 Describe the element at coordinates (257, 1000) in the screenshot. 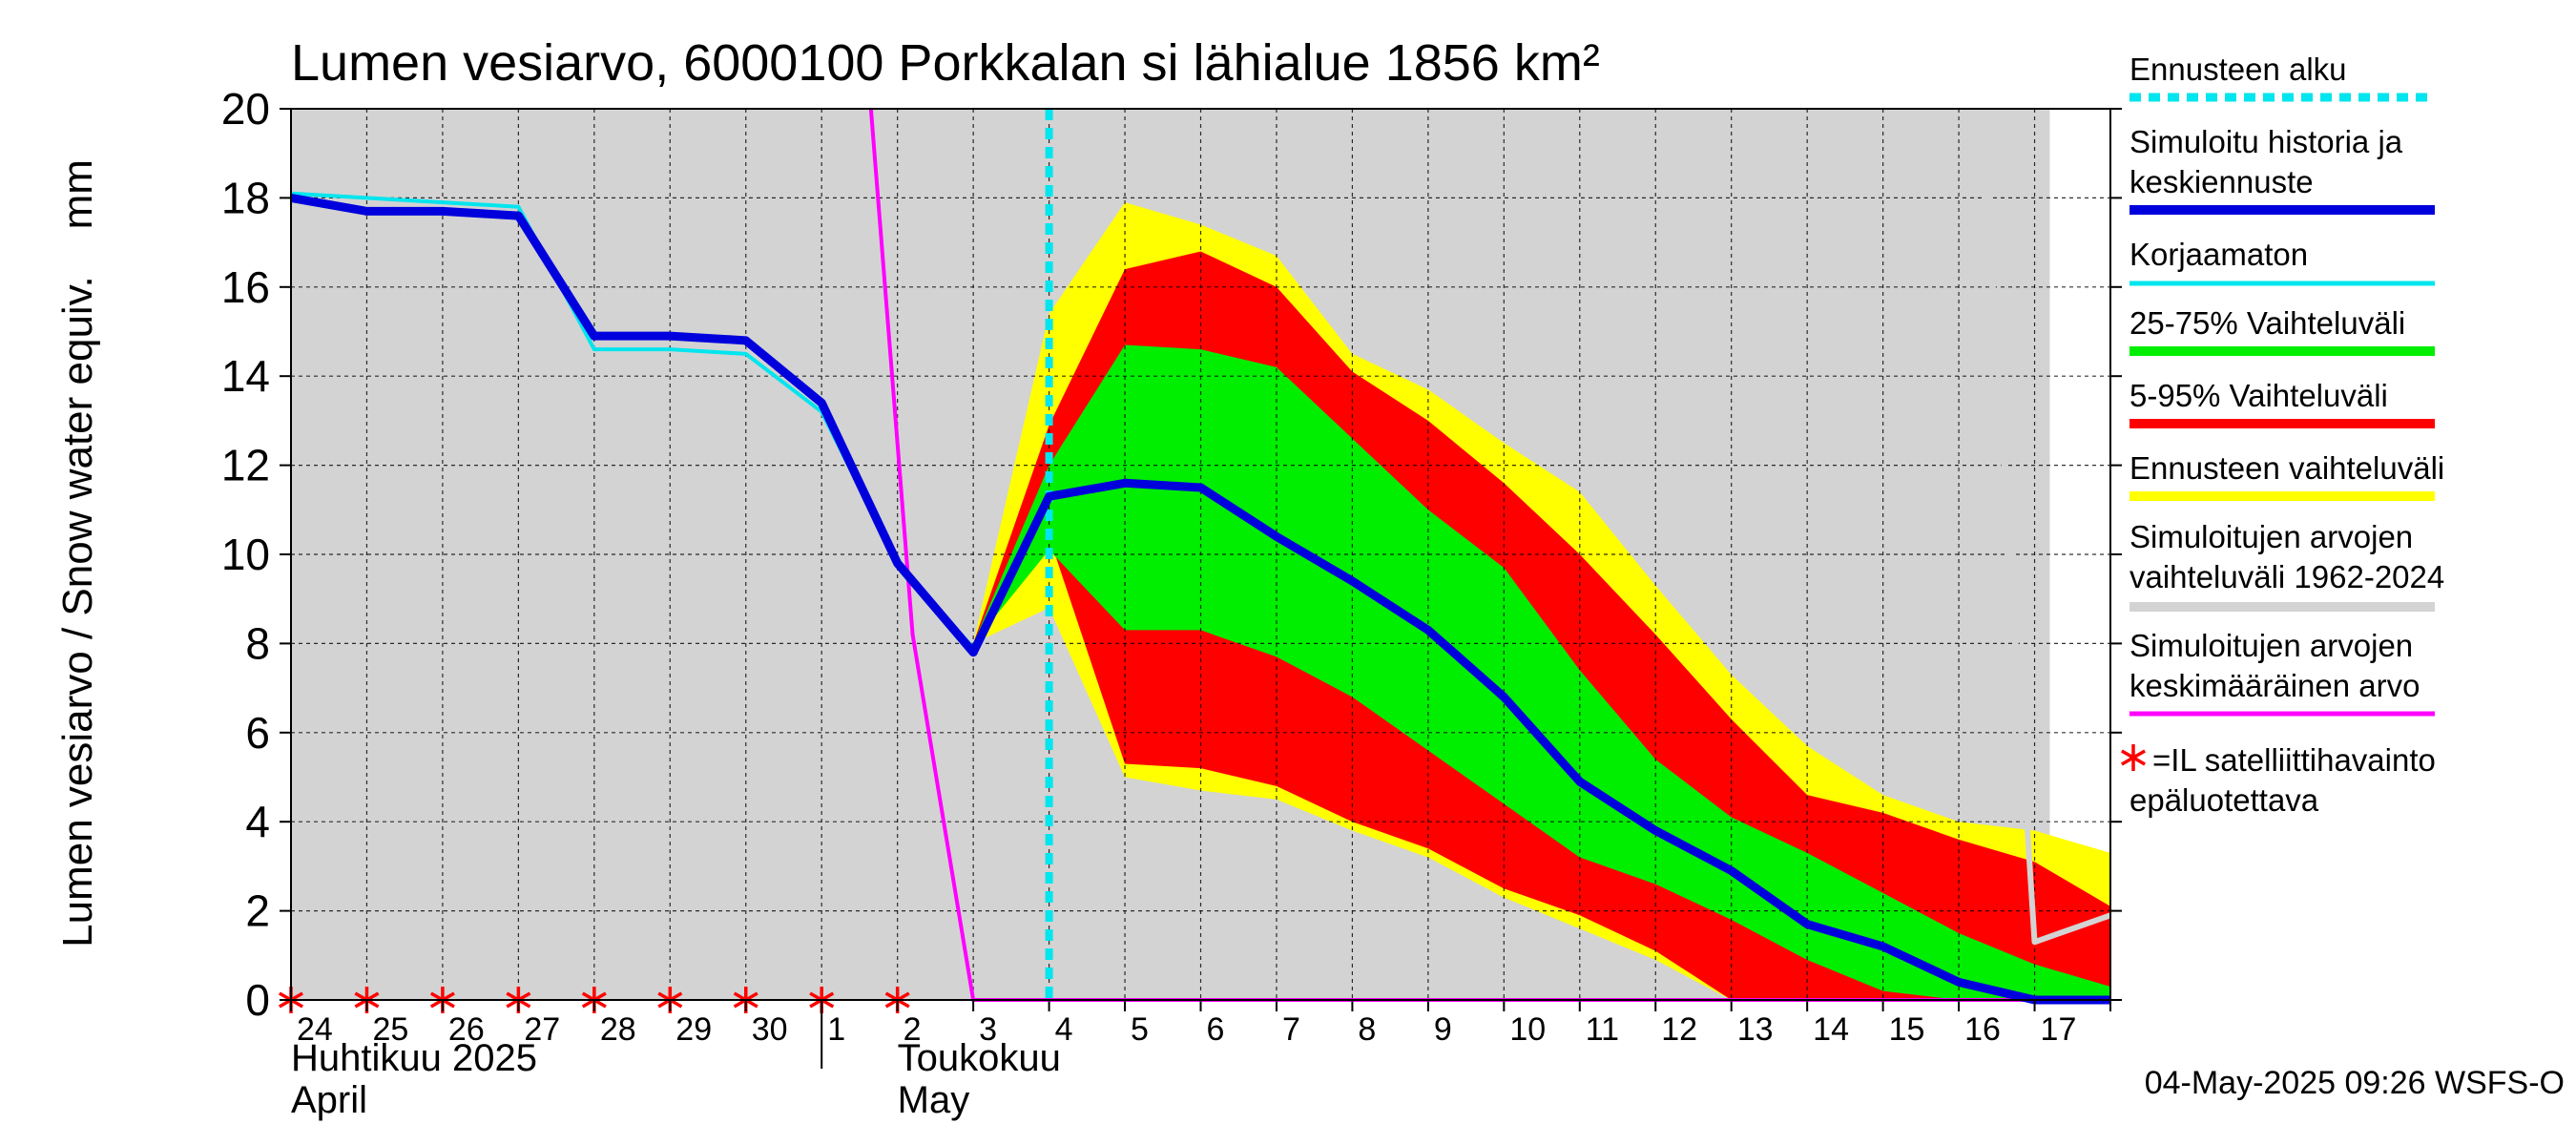

I see `y-tick-label: 0` at that location.